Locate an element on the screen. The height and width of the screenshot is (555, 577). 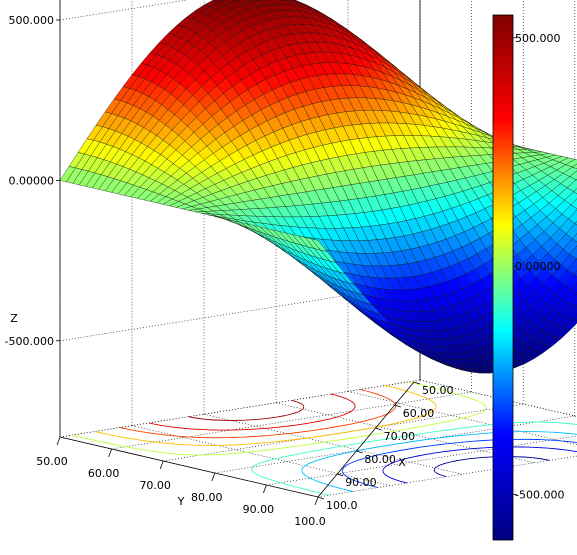
y-tick-label: 50.00 is located at coordinates (52, 461).